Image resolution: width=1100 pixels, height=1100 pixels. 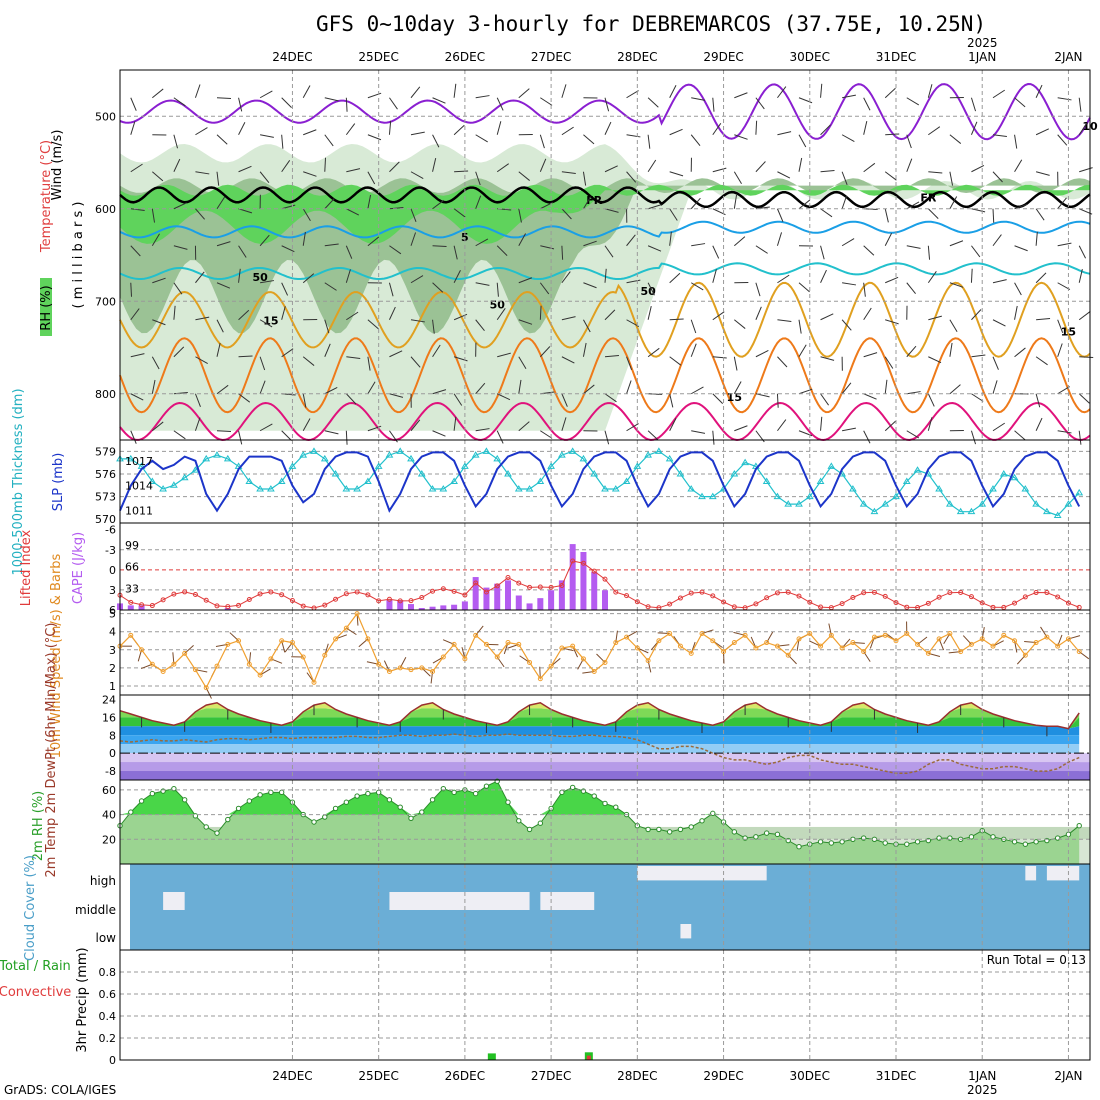 What do you see at coordinates (605, 758) in the screenshot?
I see `cold-band` at bounding box center [605, 758].